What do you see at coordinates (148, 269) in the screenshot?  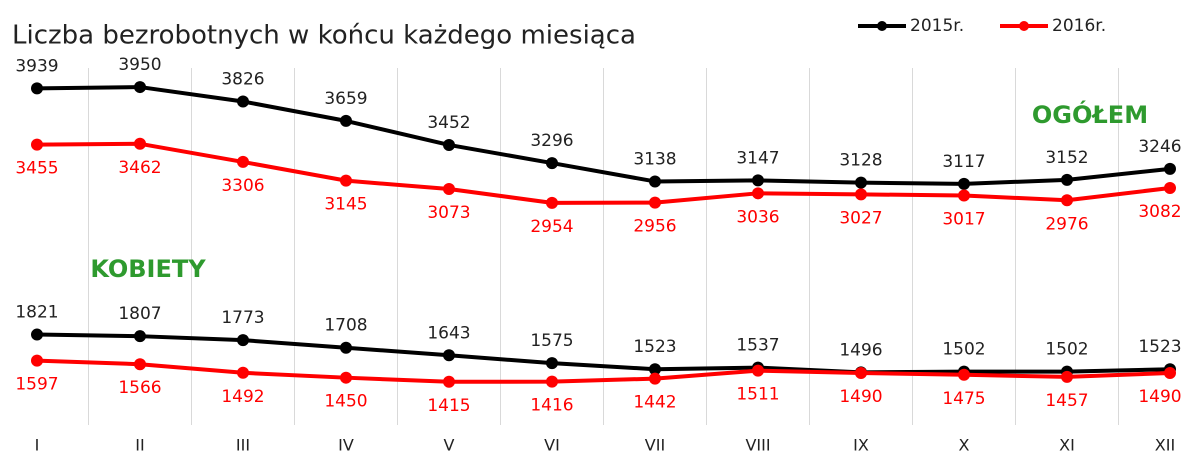 I see `group-label: KOBIETY` at bounding box center [148, 269].